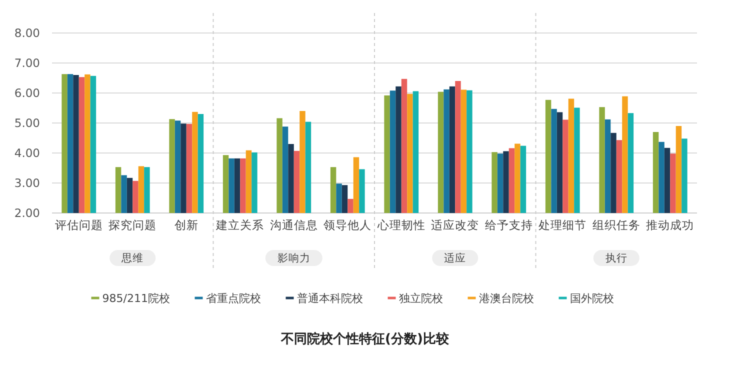 Image resolution: width=730 pixels, height=367 pixels. Describe the element at coordinates (616, 225) in the screenshot. I see `x-tick-label: 组织任务` at that location.